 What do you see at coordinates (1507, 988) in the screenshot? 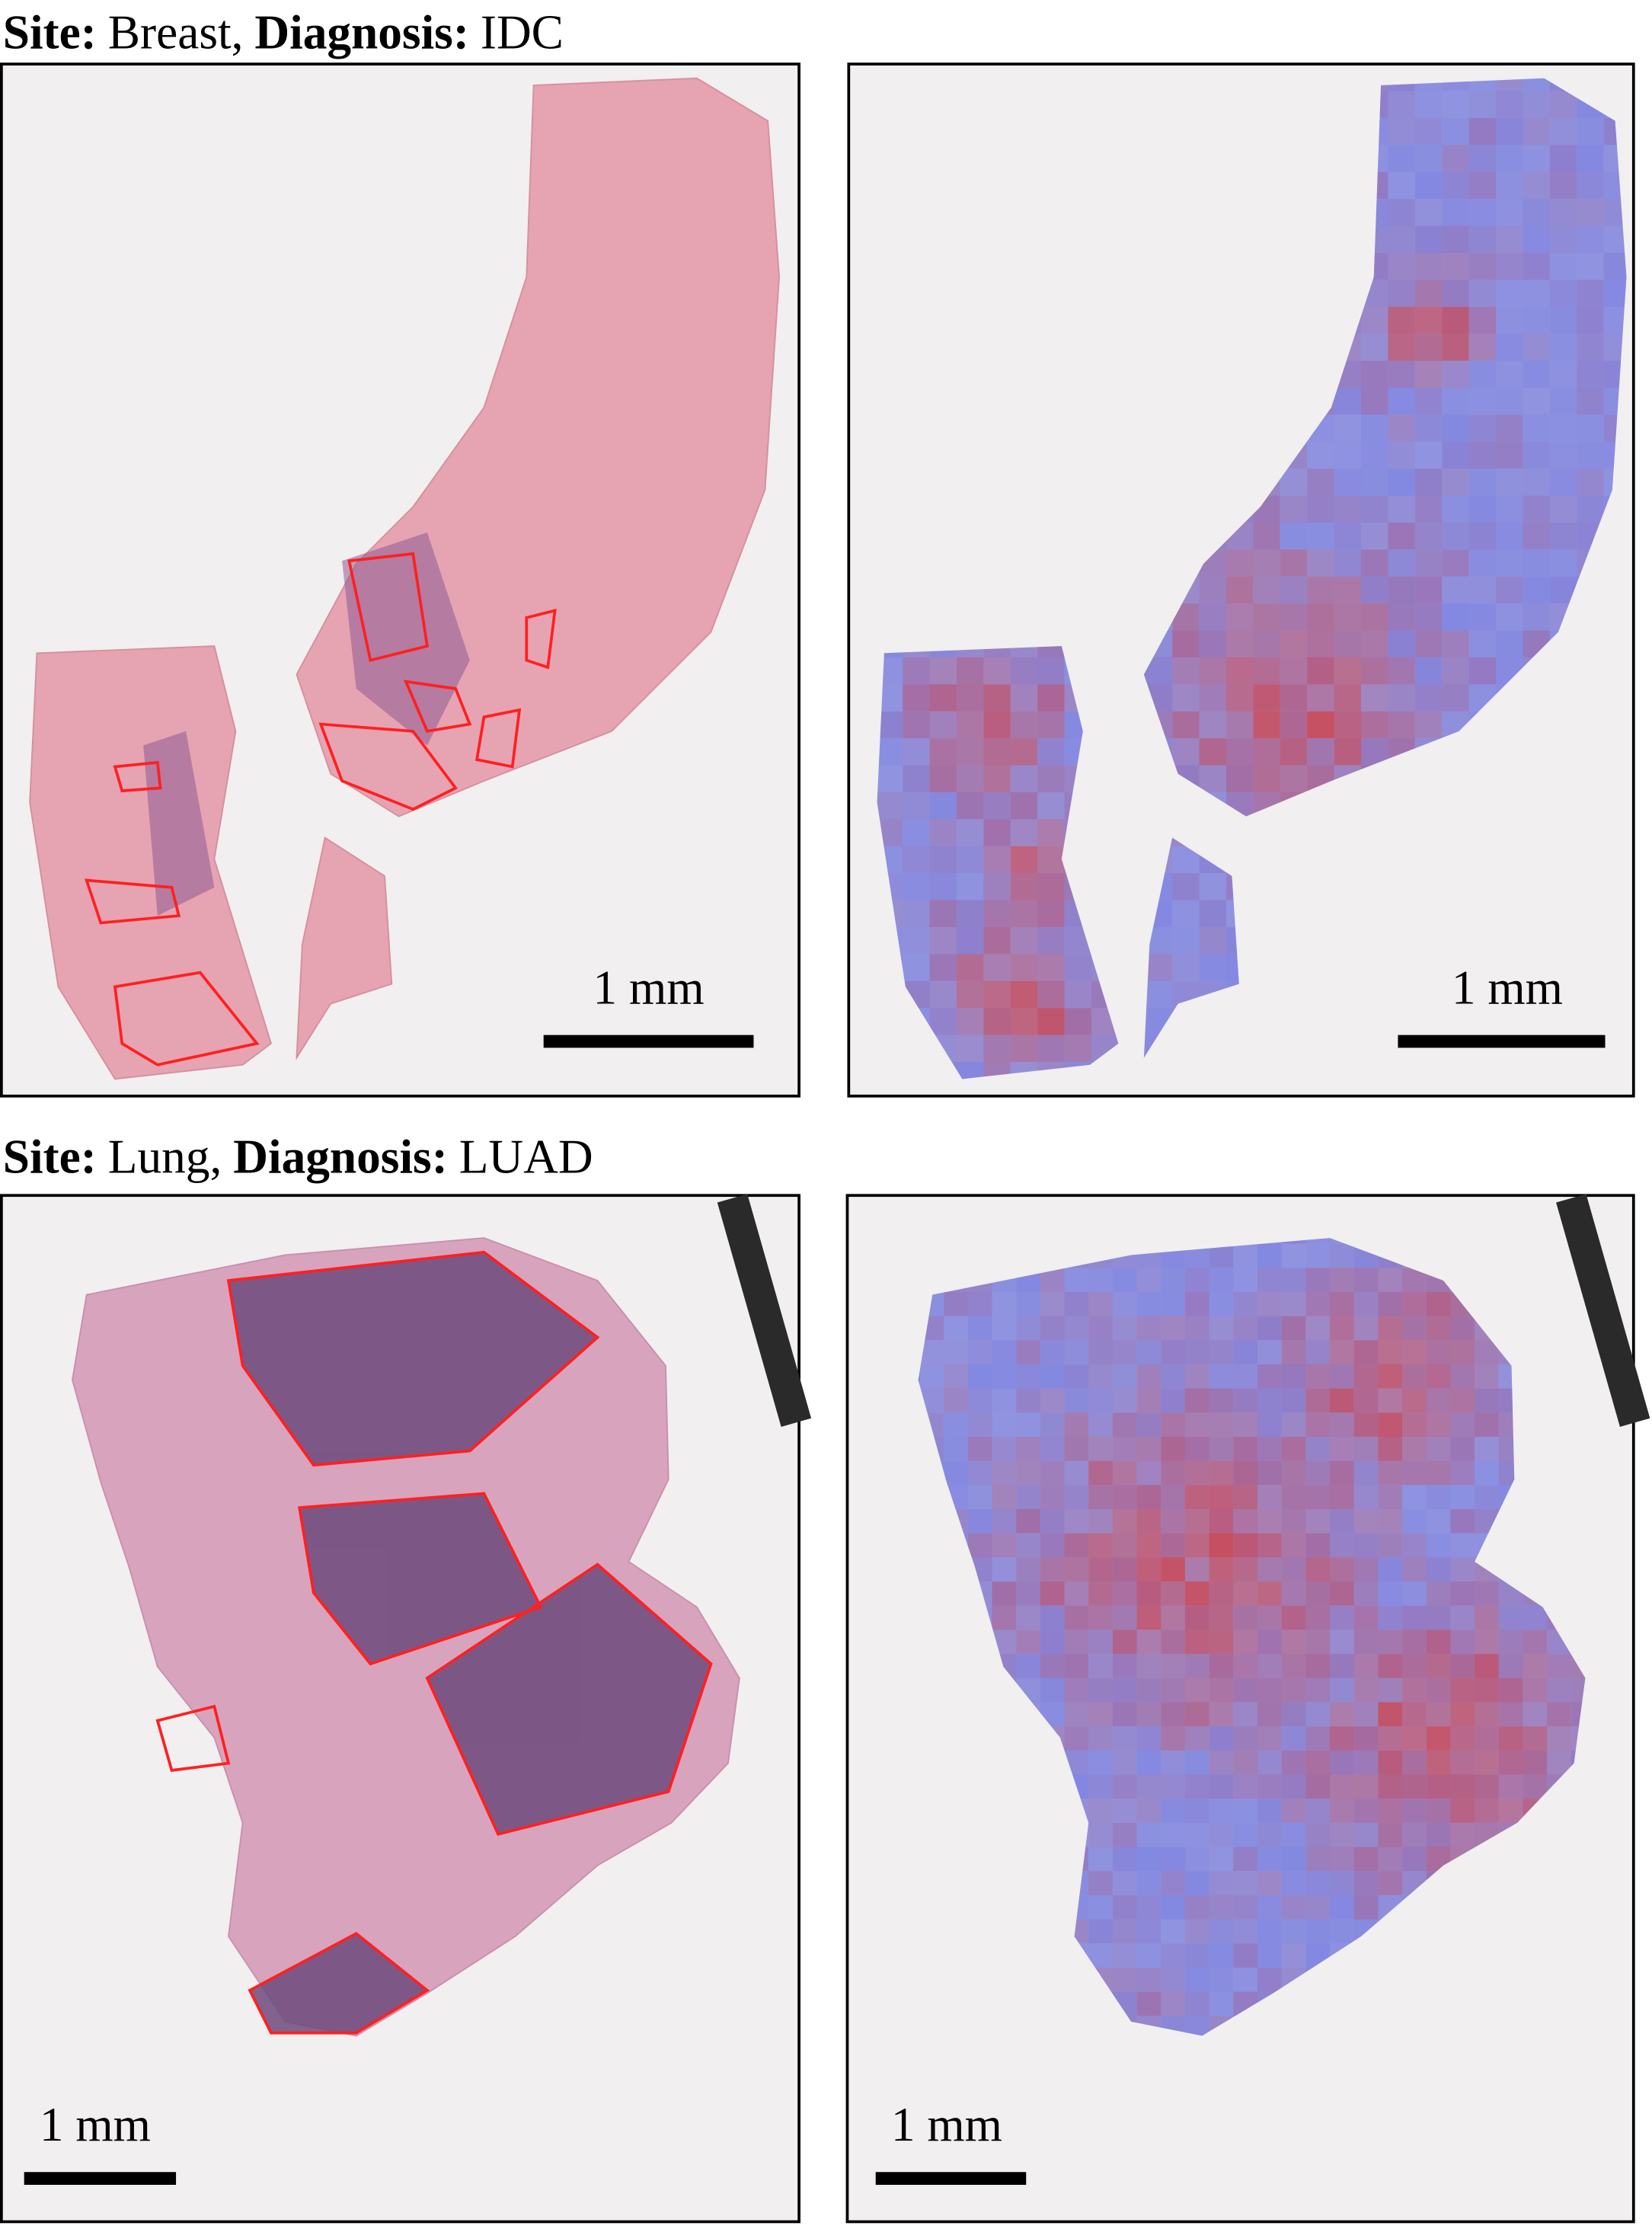
I see `scale-bar-label: 1 mm` at bounding box center [1507, 988].